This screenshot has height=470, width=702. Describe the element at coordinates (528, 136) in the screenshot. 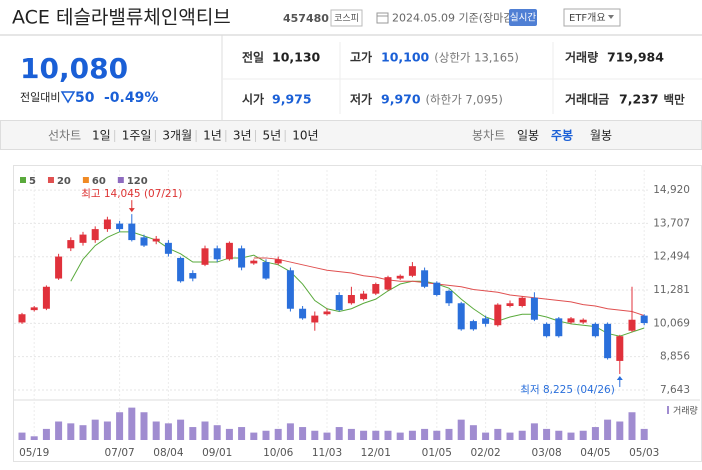

I see `candle-tab: 일봉` at that location.